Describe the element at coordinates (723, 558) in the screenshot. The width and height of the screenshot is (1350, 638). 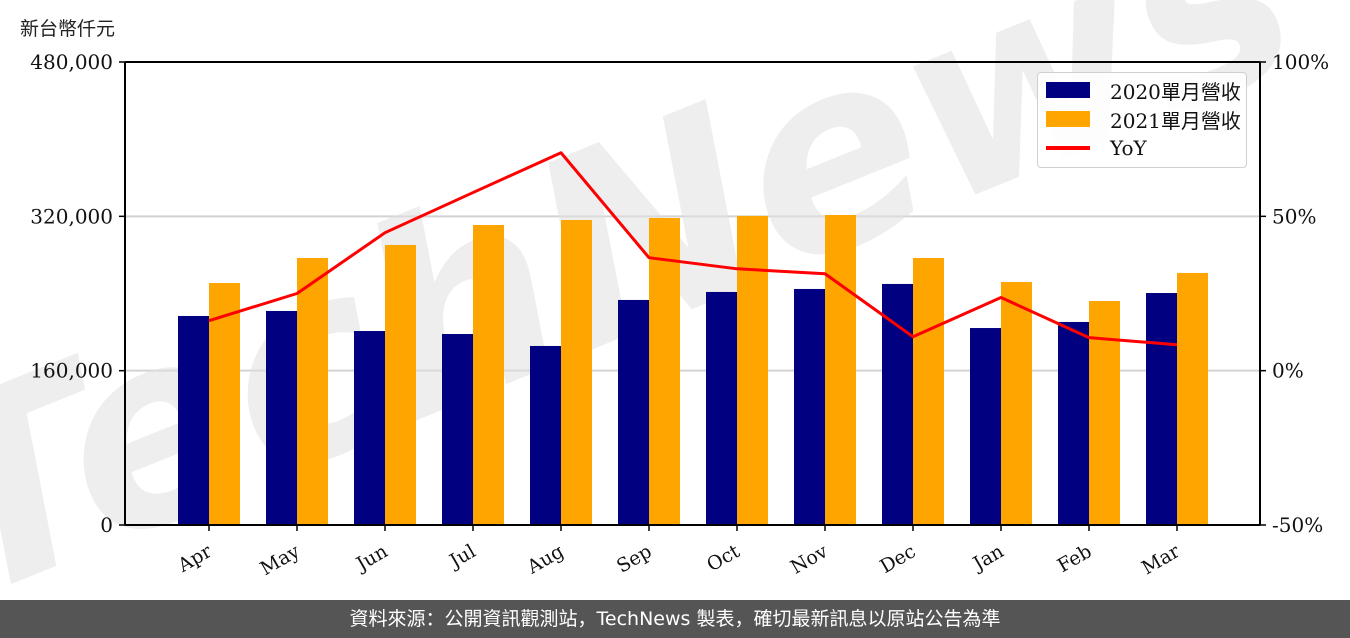
I see `x-tick-label: Oct` at that location.